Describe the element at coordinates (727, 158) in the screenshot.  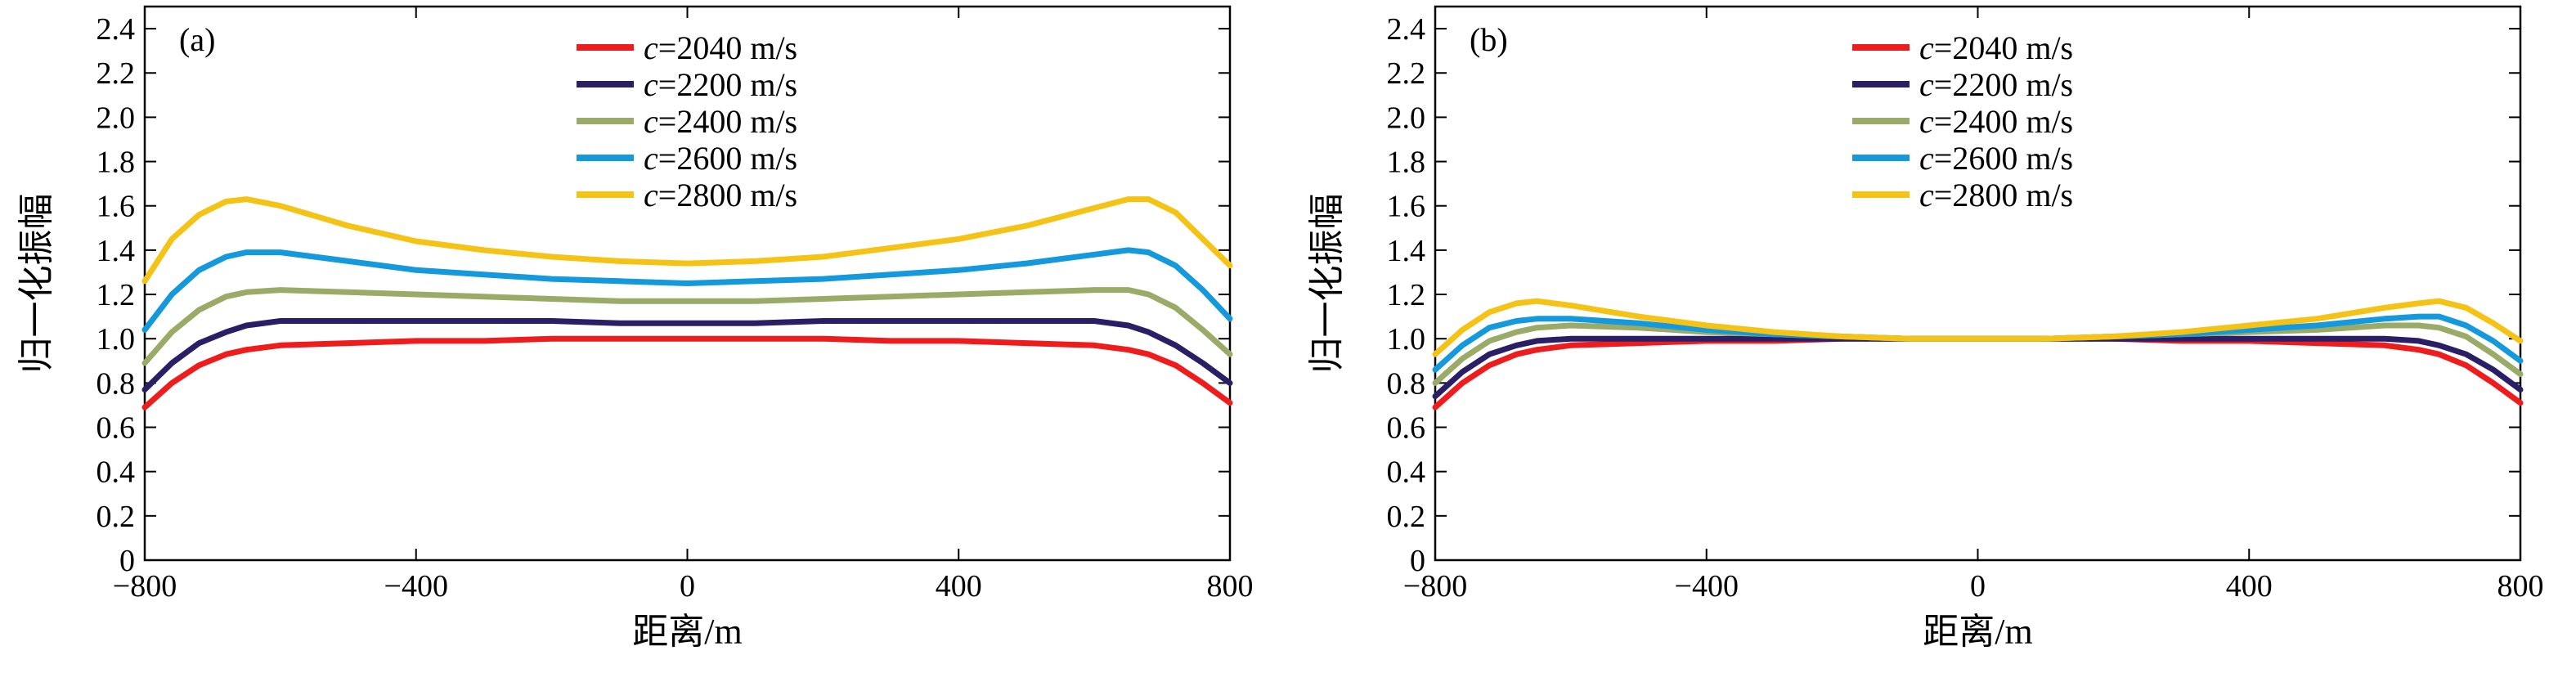
I see `panel-a-legend-label-value: =2600 m/s` at that location.